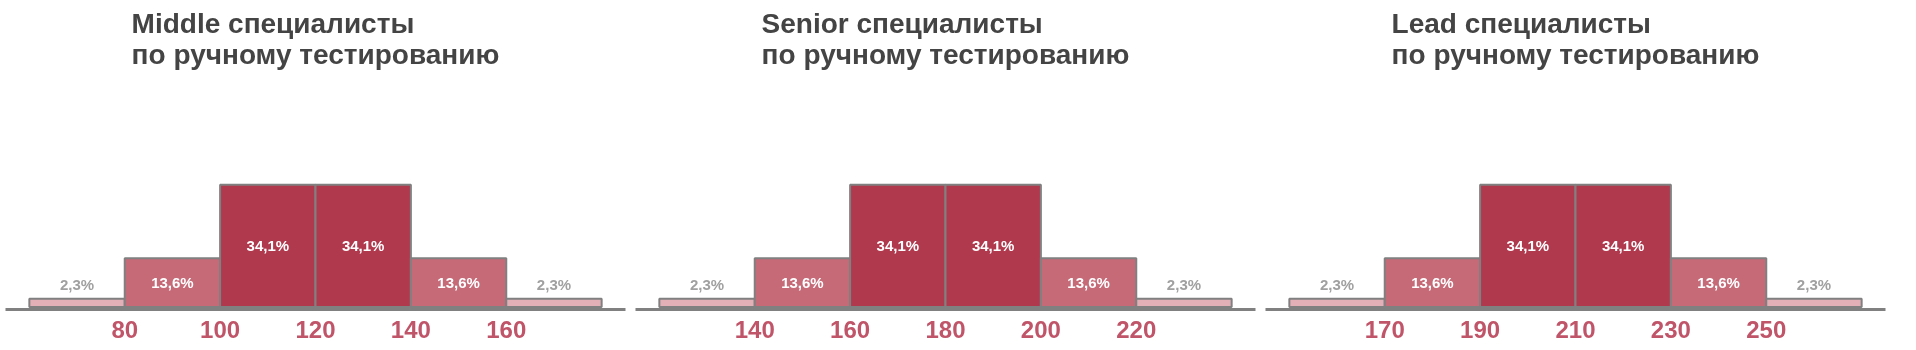 The image size is (1916, 350). I want to click on x-tick-label: 80, so click(125, 329).